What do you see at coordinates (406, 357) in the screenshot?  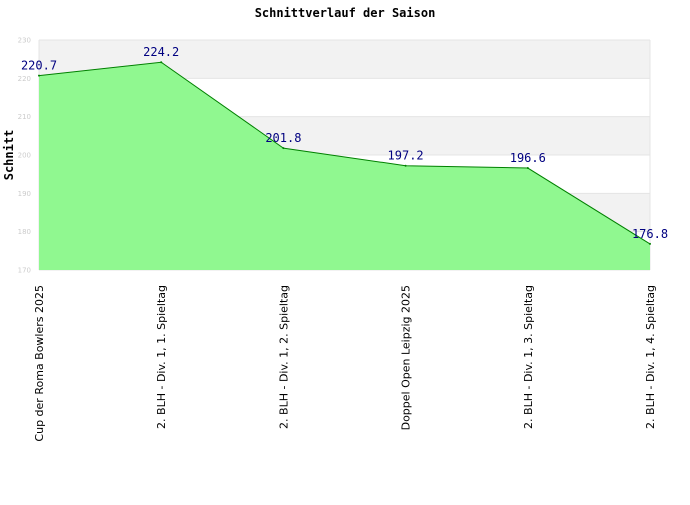 I see `x-tick-label: Doppel Open Leipzig 2025` at bounding box center [406, 357].